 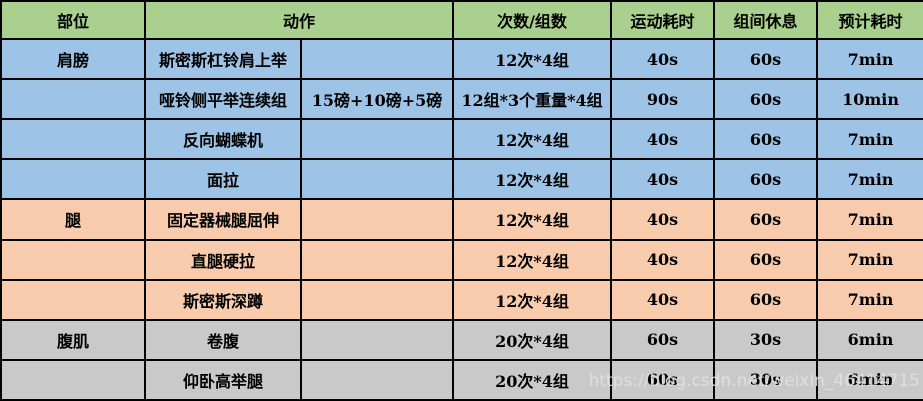 I want to click on cell-weight: 15磅+10磅+5磅, so click(x=377, y=99).